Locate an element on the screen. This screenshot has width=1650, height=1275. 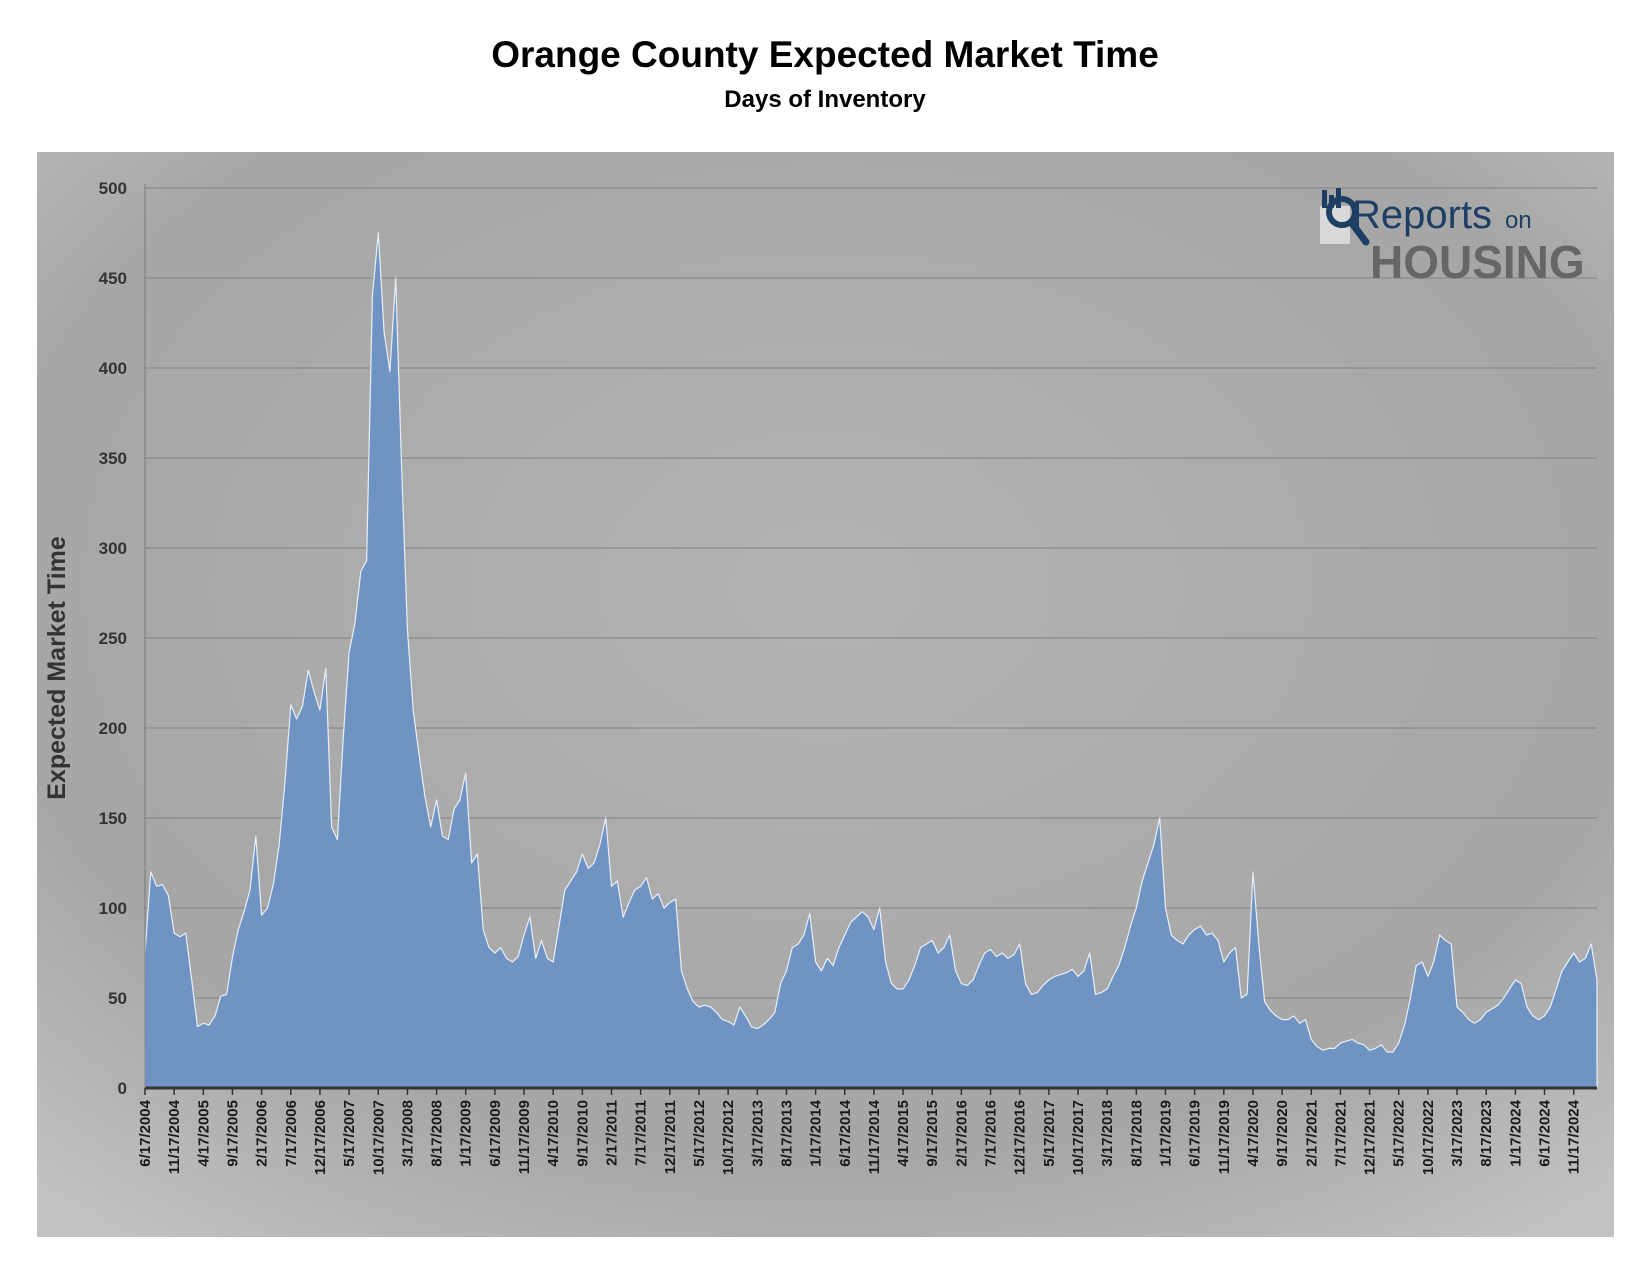
x-tick-label: 6/17/2014 is located at coordinates (845, 1132).